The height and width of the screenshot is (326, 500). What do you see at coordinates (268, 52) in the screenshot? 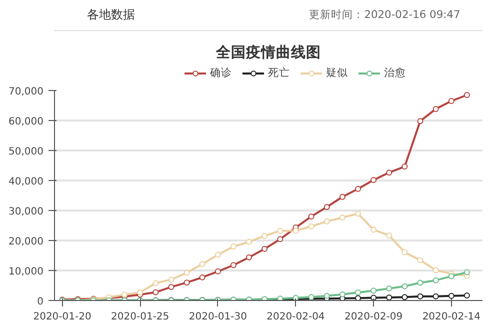
I see `chart-title: 全国疫情曲线图` at bounding box center [268, 52].